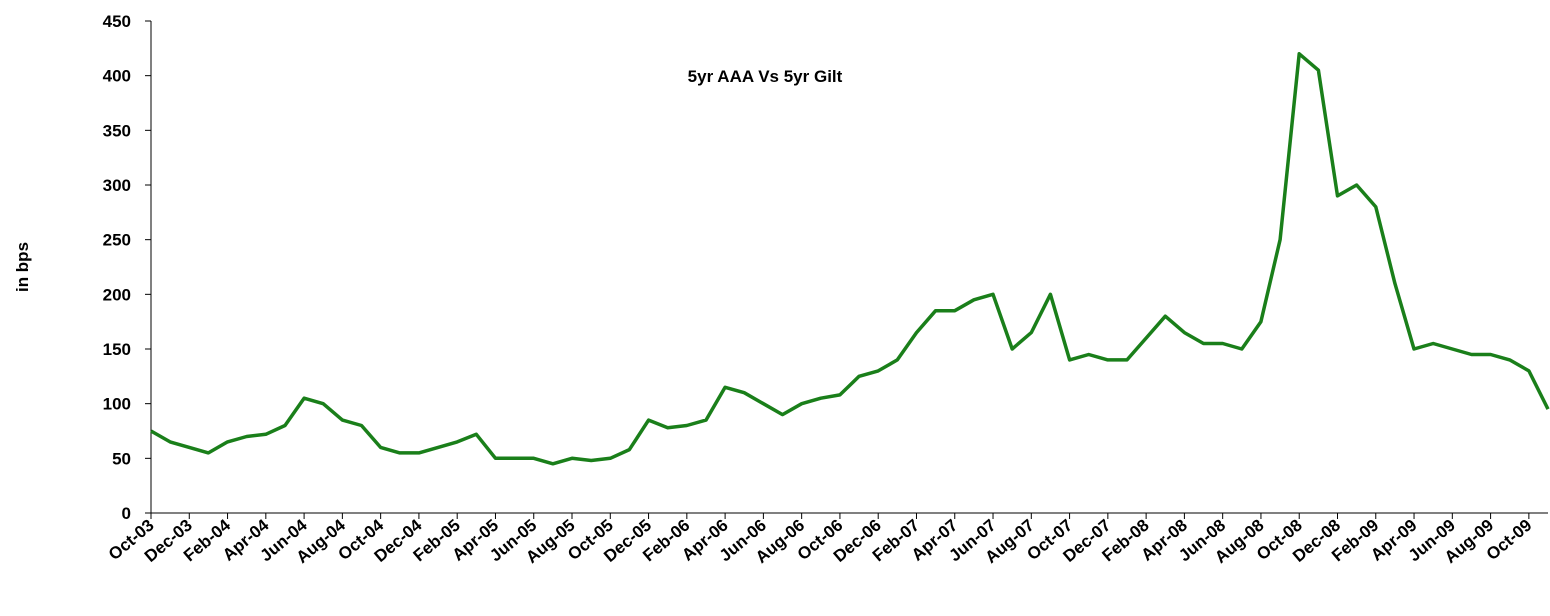  Describe the element at coordinates (121, 458) in the screenshot. I see `y-tick-label: 50` at that location.